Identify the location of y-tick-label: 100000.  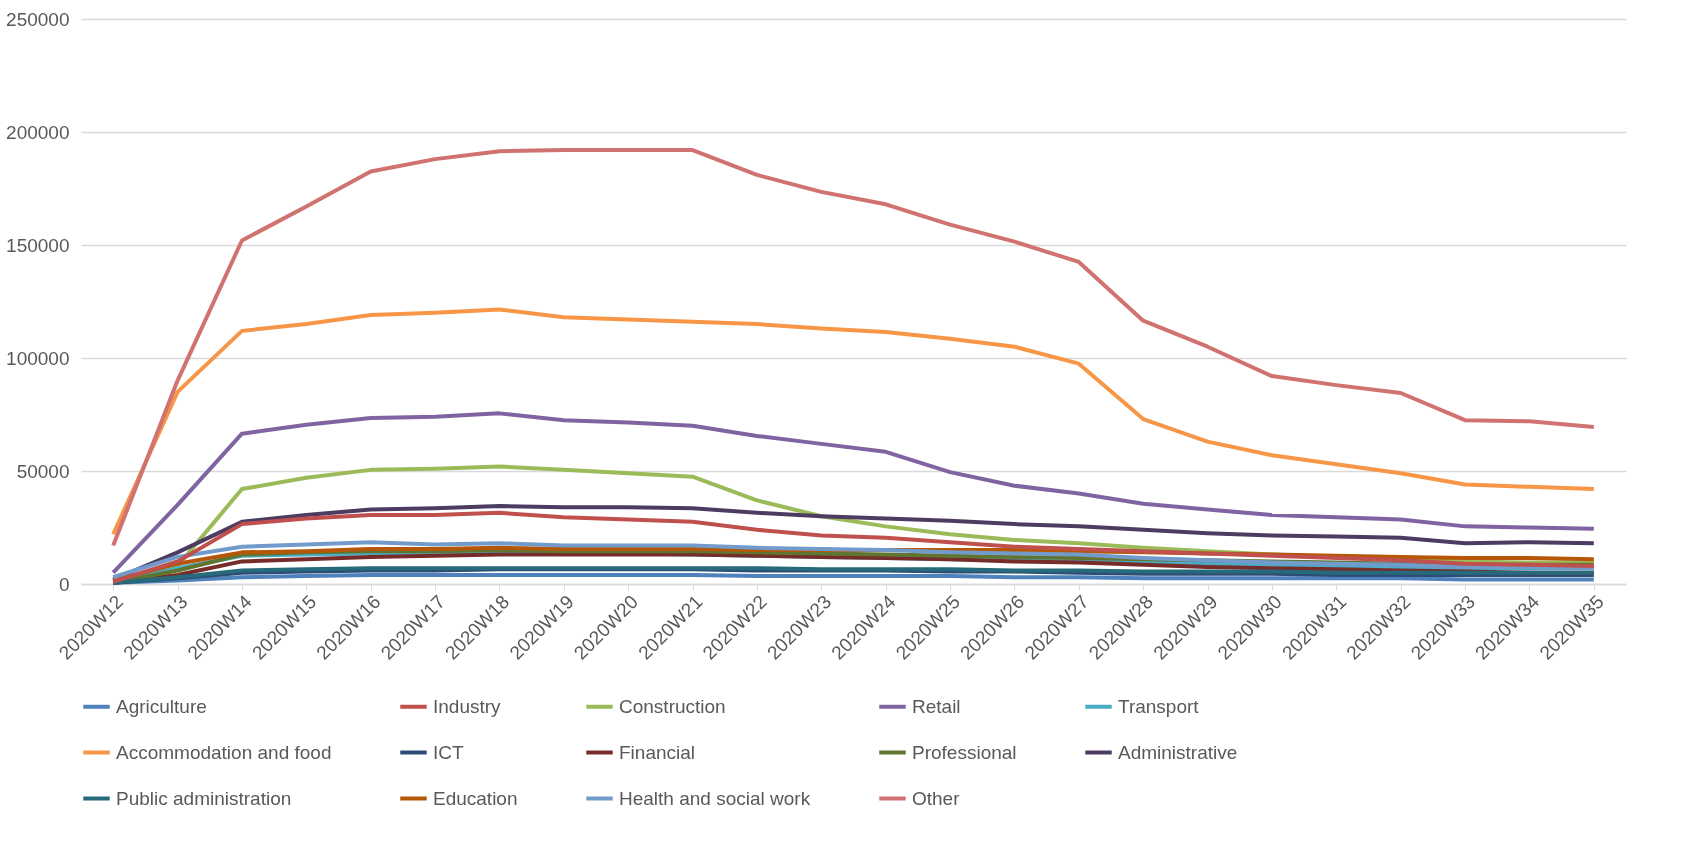
(38, 358).